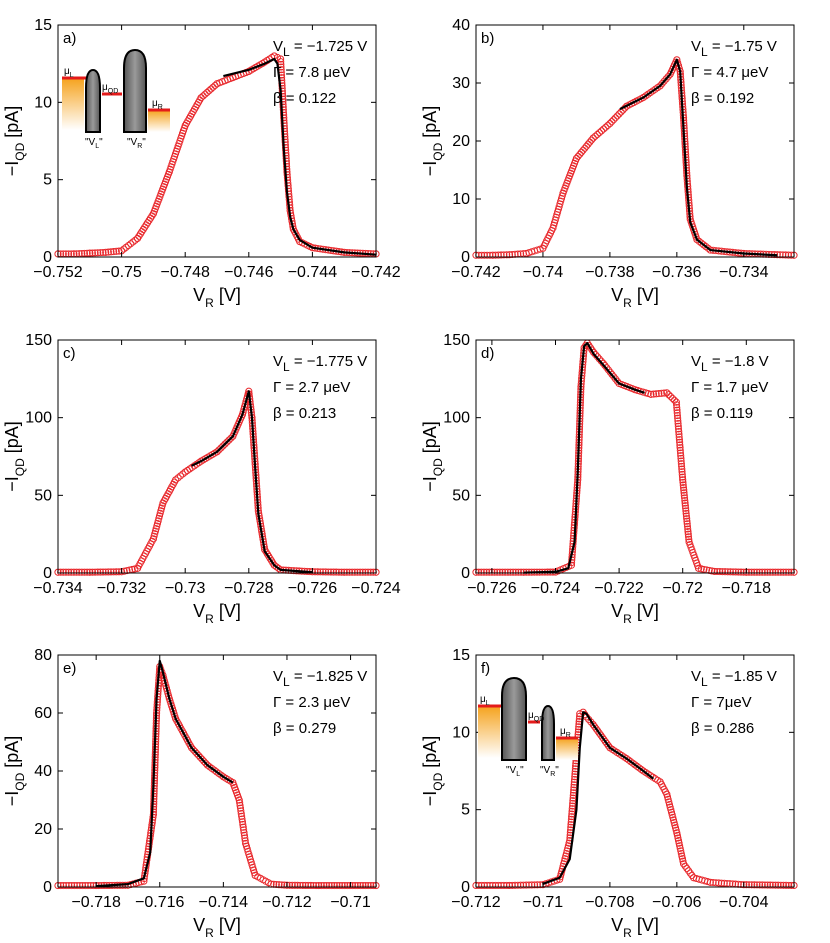 The width and height of the screenshot is (830, 943). What do you see at coordinates (155, 103) in the screenshot?
I see `mu-r-symbol: μ` at bounding box center [155, 103].